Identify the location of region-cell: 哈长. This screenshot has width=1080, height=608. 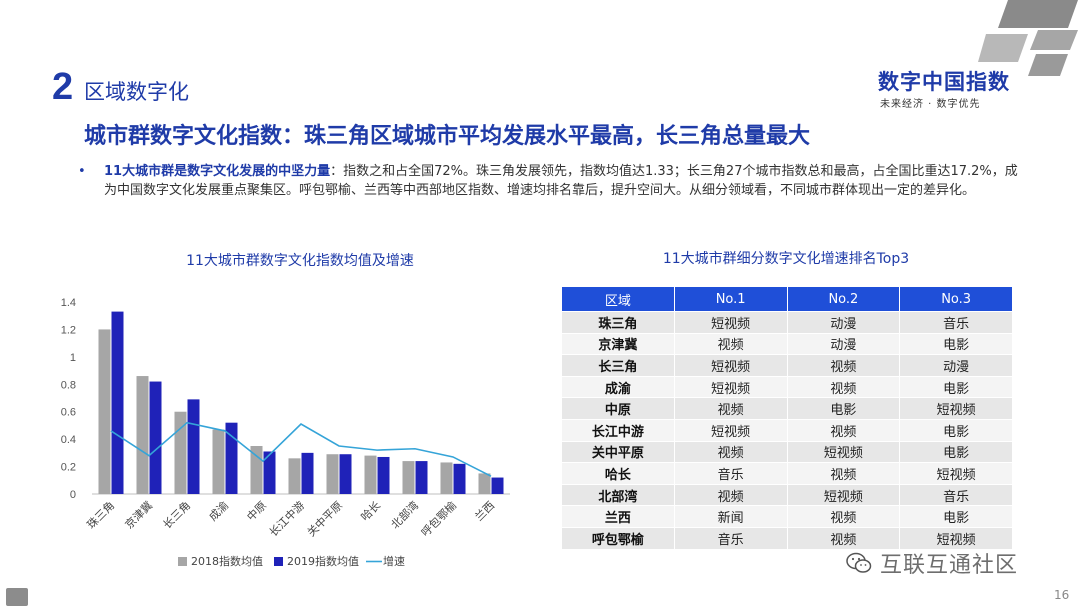
(618, 473).